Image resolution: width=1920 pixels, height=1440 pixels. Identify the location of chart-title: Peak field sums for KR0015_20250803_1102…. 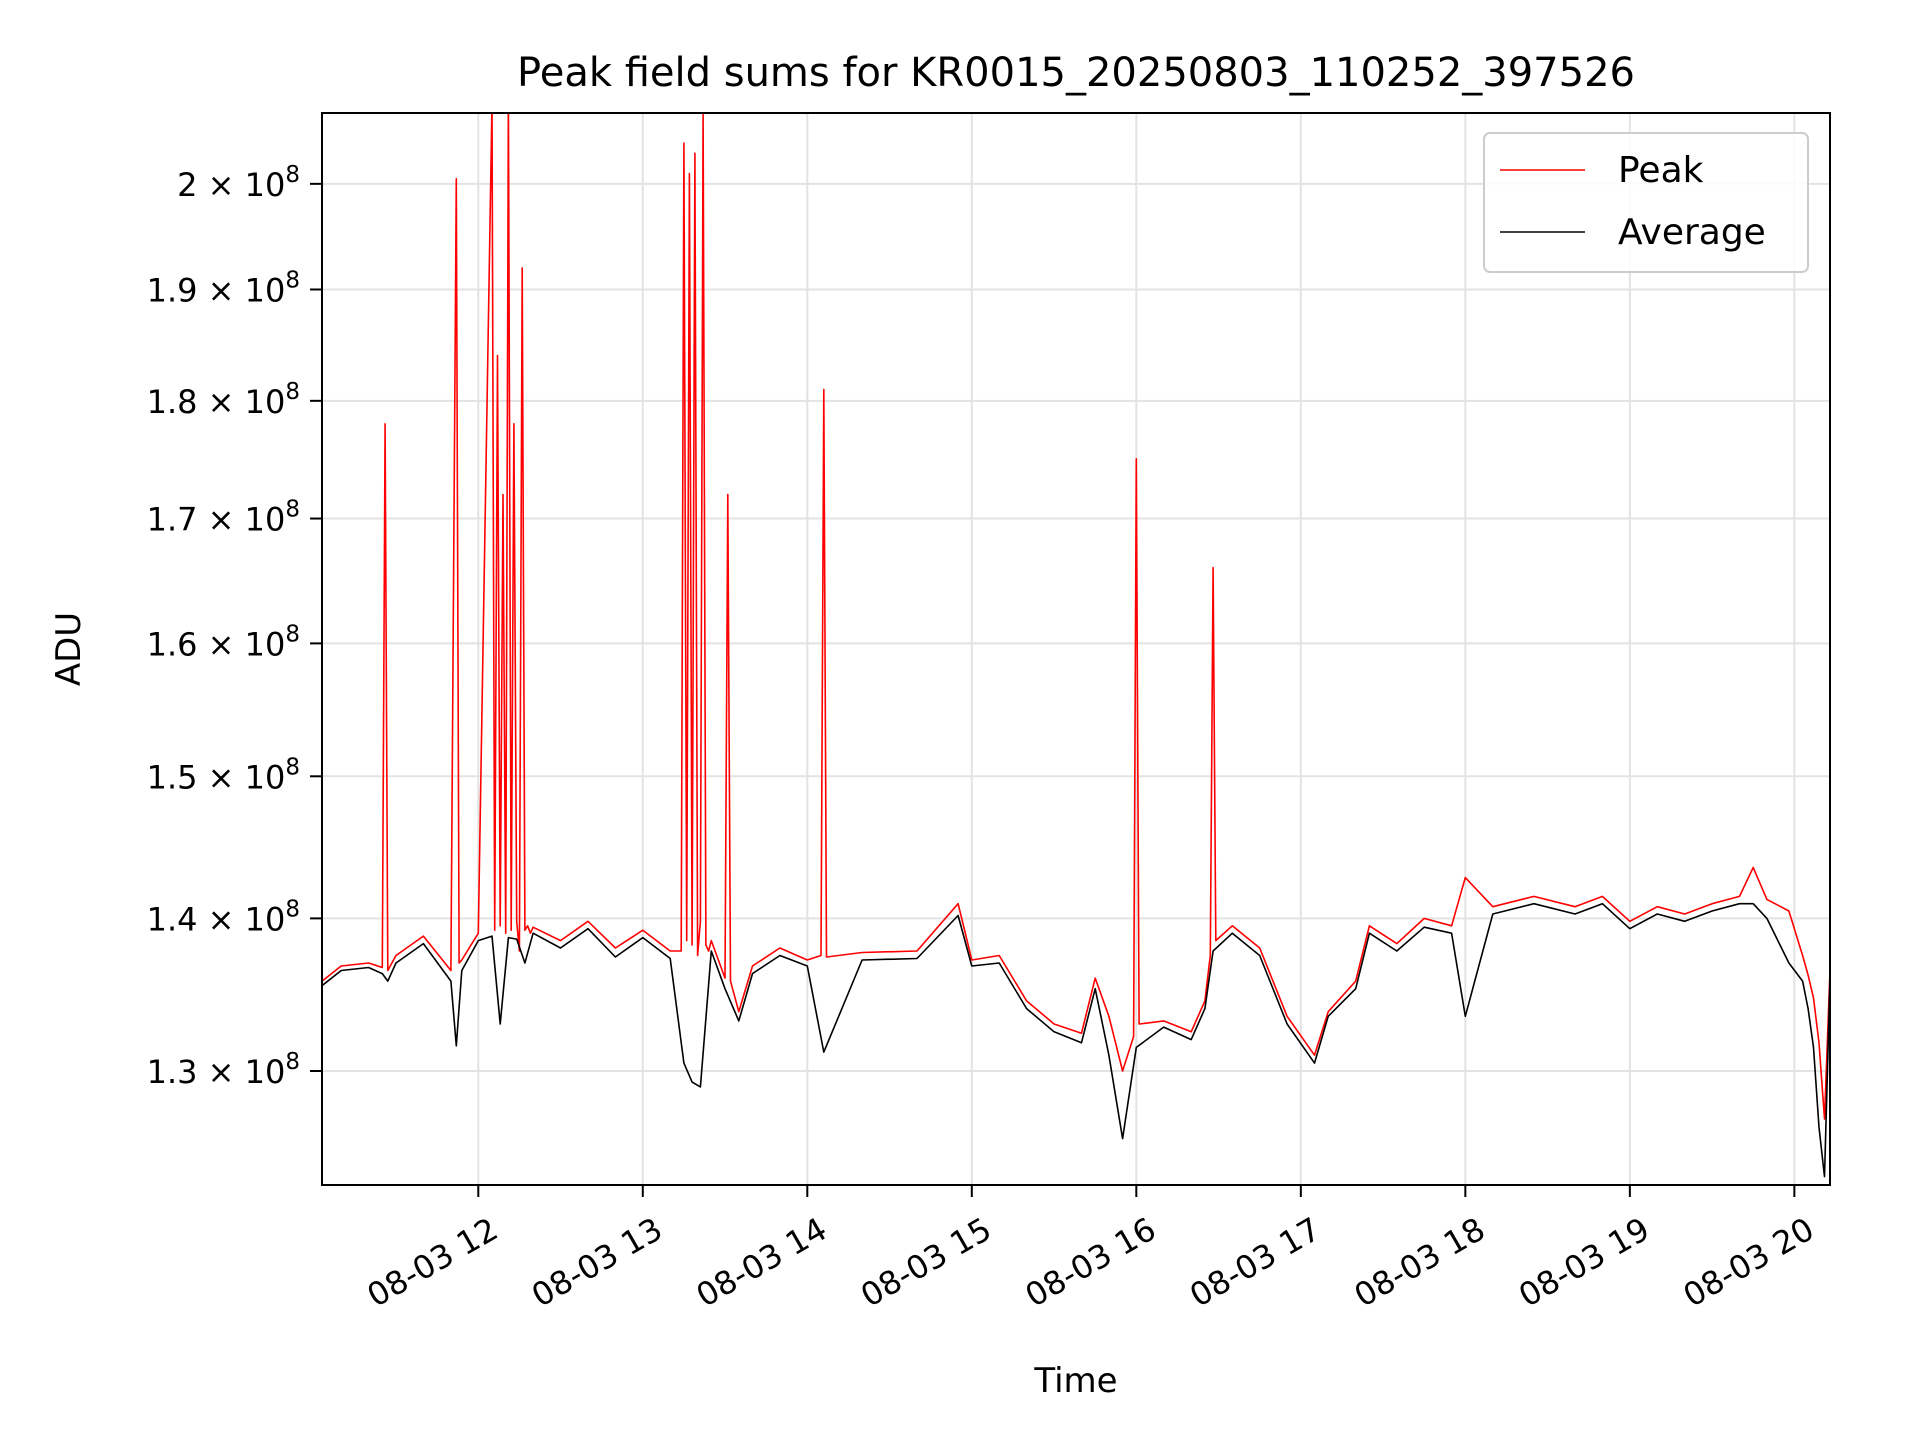
(1076, 73).